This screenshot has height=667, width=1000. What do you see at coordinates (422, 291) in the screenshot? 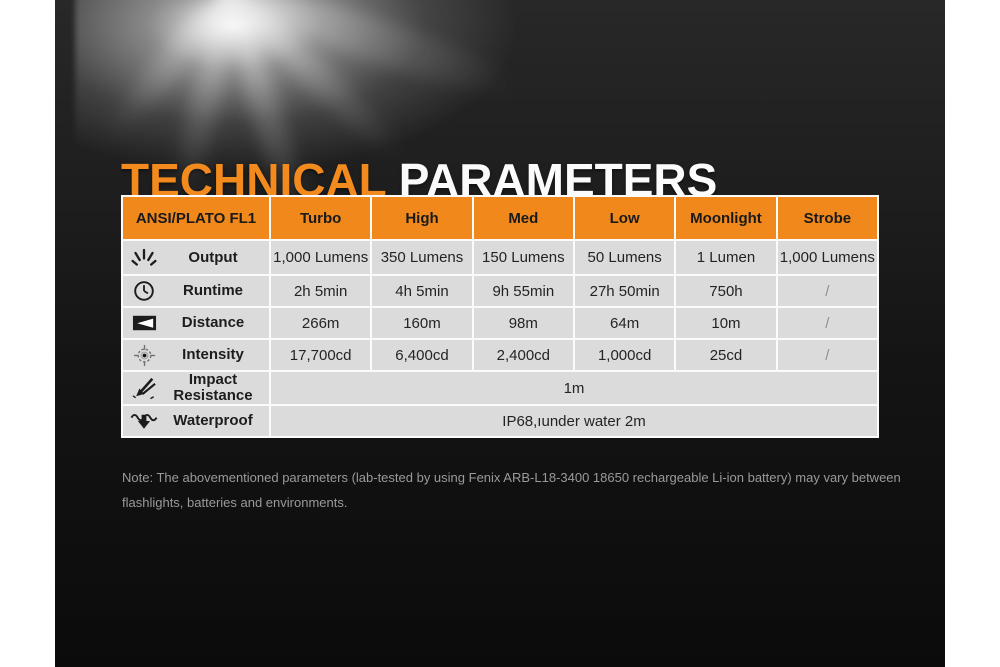
I see `value-cell: 4h 5min` at bounding box center [422, 291].